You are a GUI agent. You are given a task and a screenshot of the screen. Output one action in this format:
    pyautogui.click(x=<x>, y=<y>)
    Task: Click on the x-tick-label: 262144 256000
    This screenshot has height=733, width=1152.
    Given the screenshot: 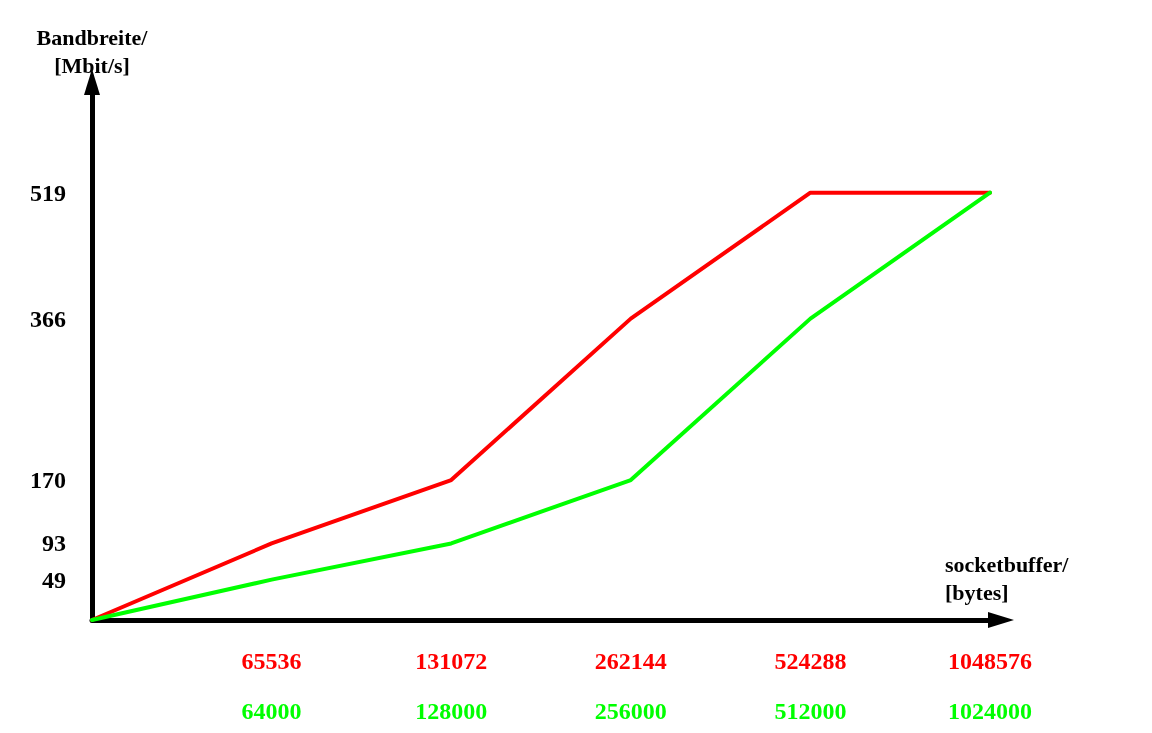 What is the action you would take?
    pyautogui.click(x=630, y=686)
    